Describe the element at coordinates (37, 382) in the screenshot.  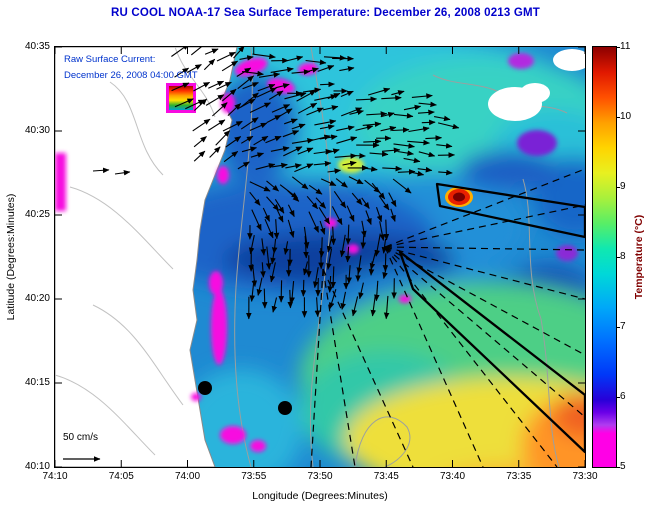
I see `y-tick-label: 40:15` at that location.